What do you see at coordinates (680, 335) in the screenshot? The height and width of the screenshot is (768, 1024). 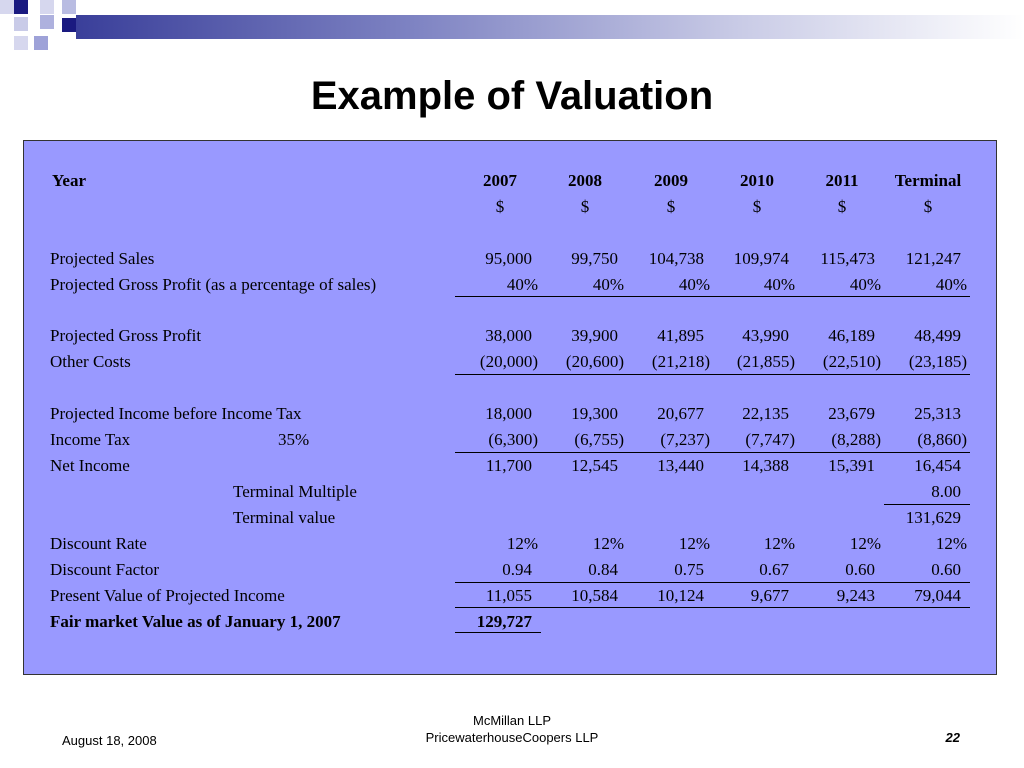 I see `cell: 41,895` at bounding box center [680, 335].